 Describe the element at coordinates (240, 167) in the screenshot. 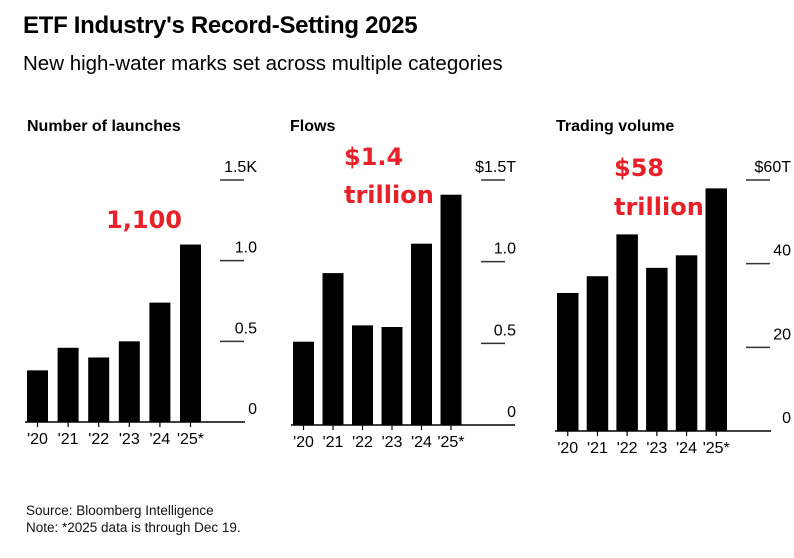

I see `y-tick-label: 1.5K` at that location.